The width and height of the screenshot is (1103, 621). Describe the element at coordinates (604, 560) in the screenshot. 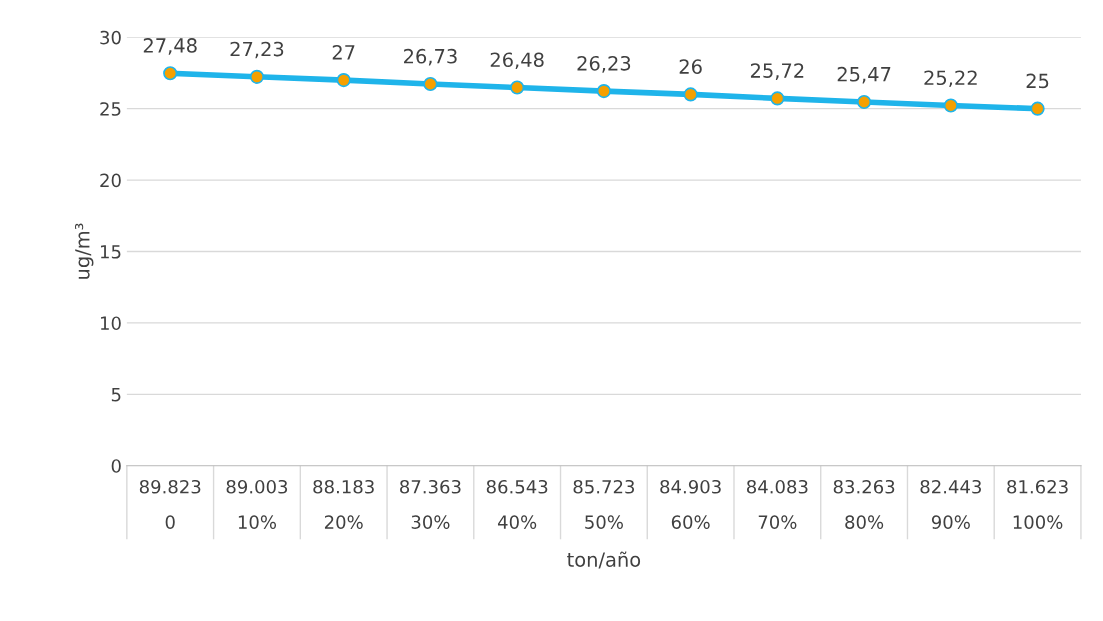

I see `x-axis-title: ton/año` at that location.